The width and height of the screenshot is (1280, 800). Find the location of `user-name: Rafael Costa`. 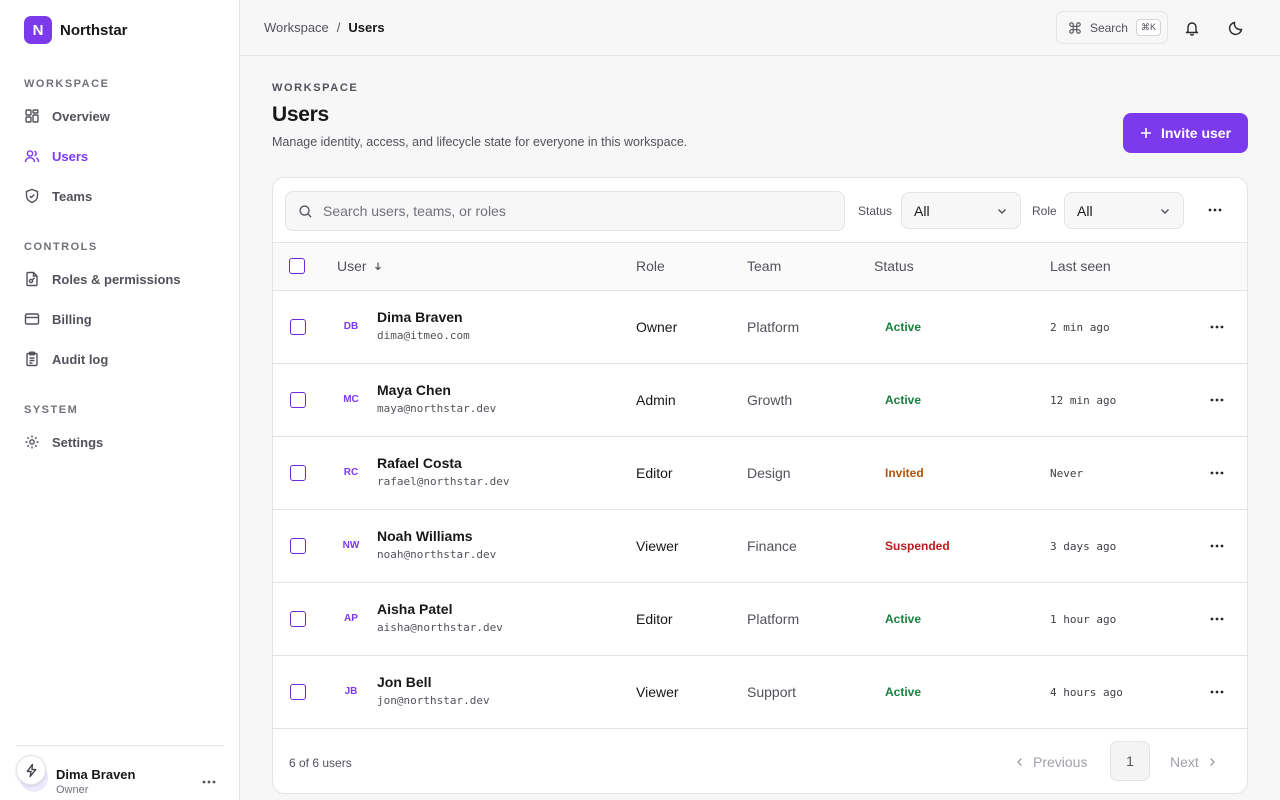

user-name: Rafael Costa is located at coordinates (419, 463).